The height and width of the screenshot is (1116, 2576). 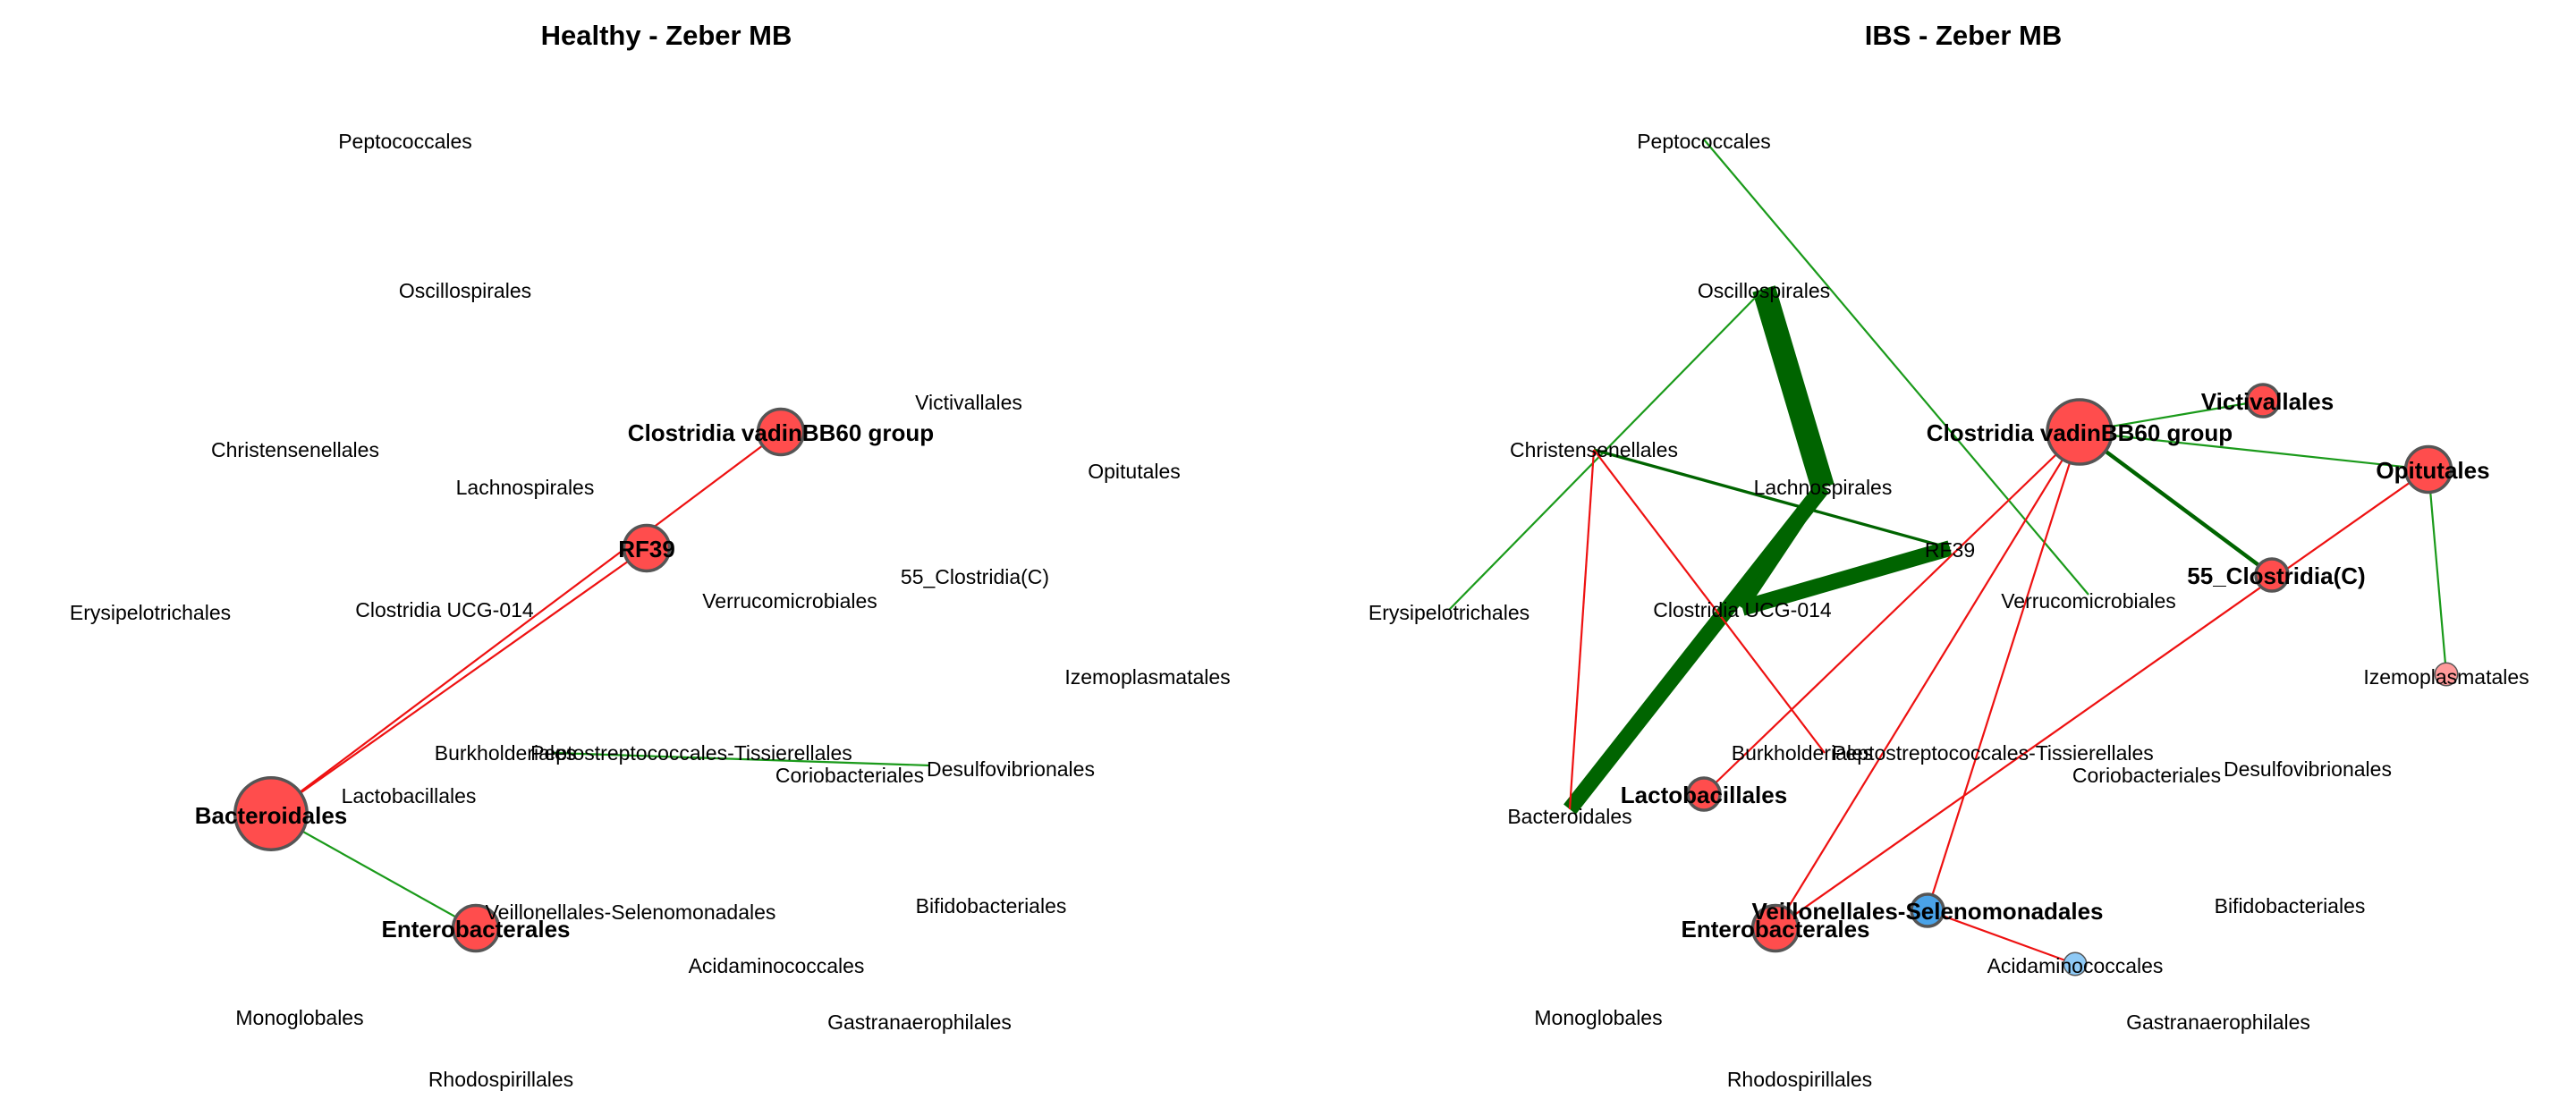 I want to click on edge-clostridia-ucg-014-rf39, so click(x=1846, y=578).